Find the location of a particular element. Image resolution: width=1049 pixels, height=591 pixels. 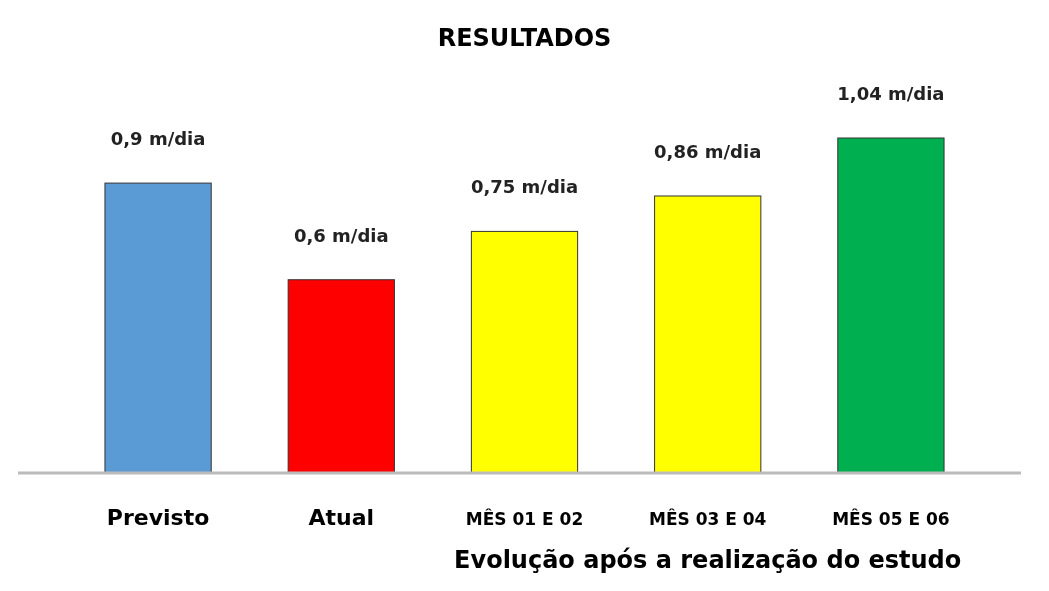

x-tick-label: MÊS 05 E 06 is located at coordinates (891, 518).